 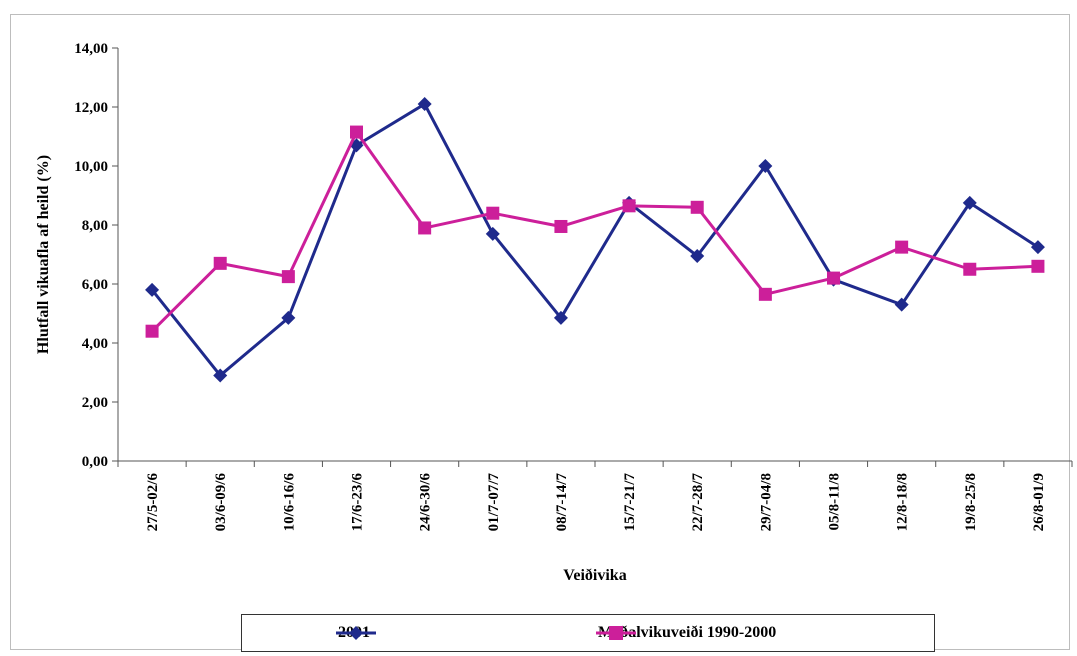 I want to click on legend-item-average: Meðalvikuveiði 1990-2000, so click(x=685, y=633).